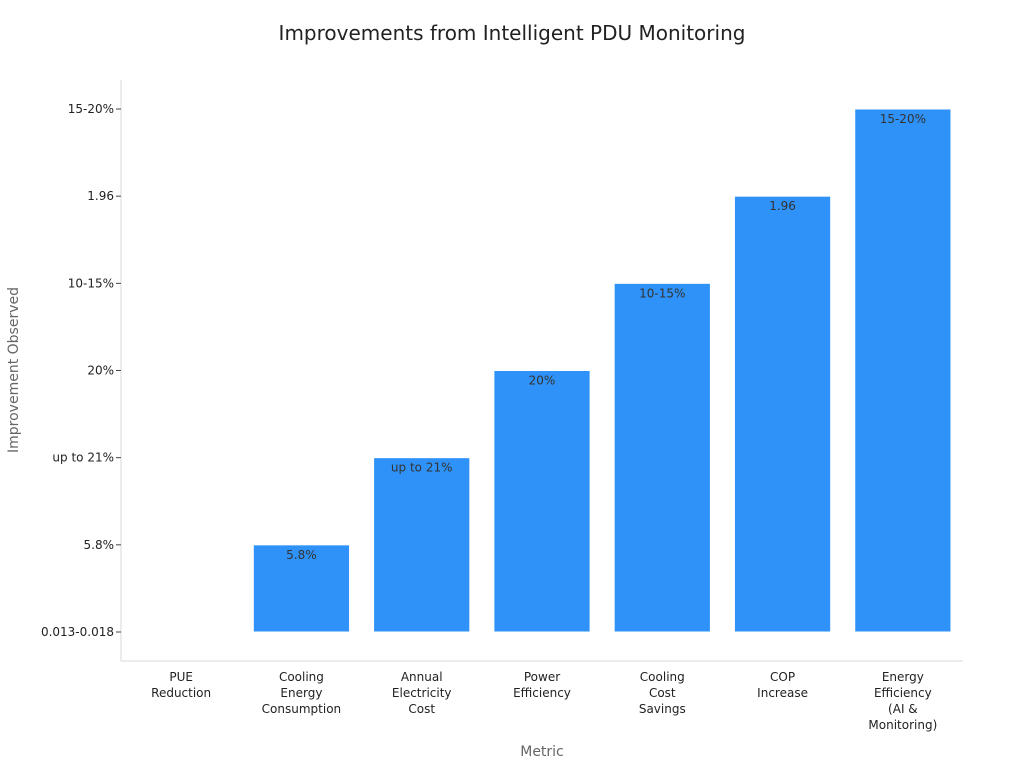 The width and height of the screenshot is (1024, 768). Describe the element at coordinates (181, 693) in the screenshot. I see `x-tick-label-line: Reduction` at that location.